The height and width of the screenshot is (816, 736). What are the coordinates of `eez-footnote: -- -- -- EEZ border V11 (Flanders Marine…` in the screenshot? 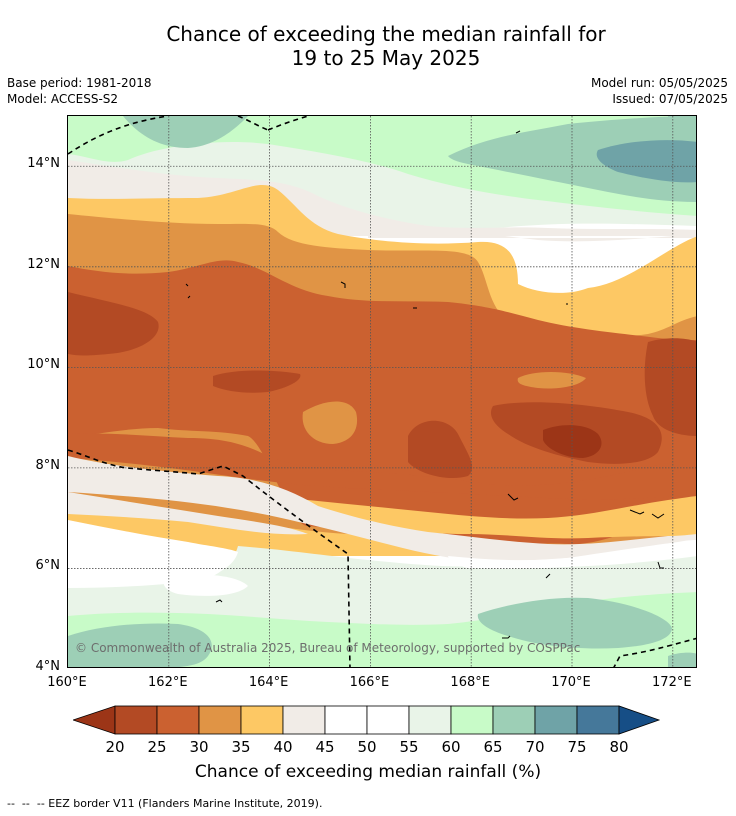 It's located at (165, 803).